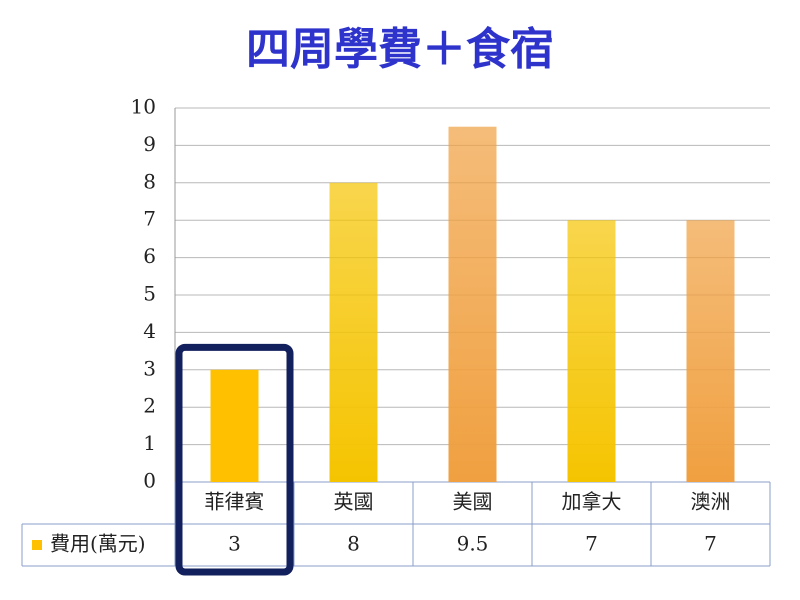 The image size is (800, 600). Describe the element at coordinates (234, 544) in the screenshot. I see `table-value: 3` at that location.